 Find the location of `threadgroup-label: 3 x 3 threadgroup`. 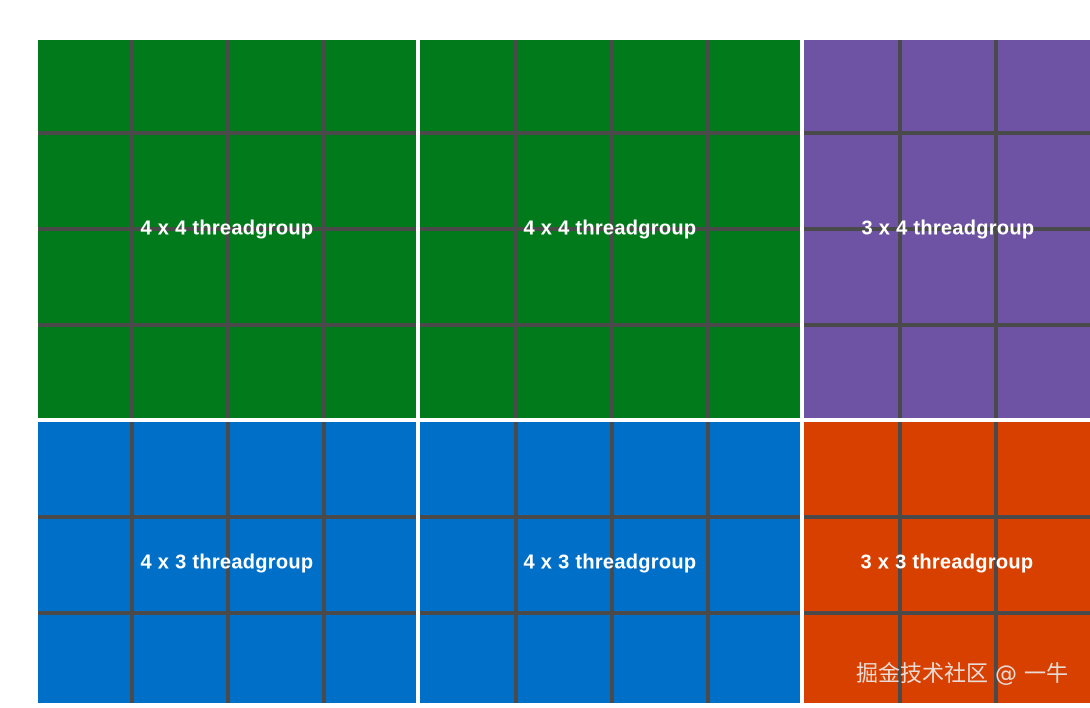

threadgroup-label: 3 x 3 threadgroup is located at coordinates (947, 562).